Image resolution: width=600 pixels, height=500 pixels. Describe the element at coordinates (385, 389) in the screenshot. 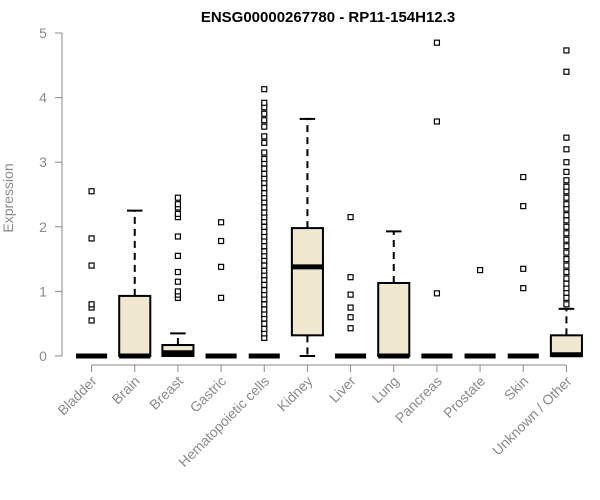

I see `x-tick-label: Lung` at that location.